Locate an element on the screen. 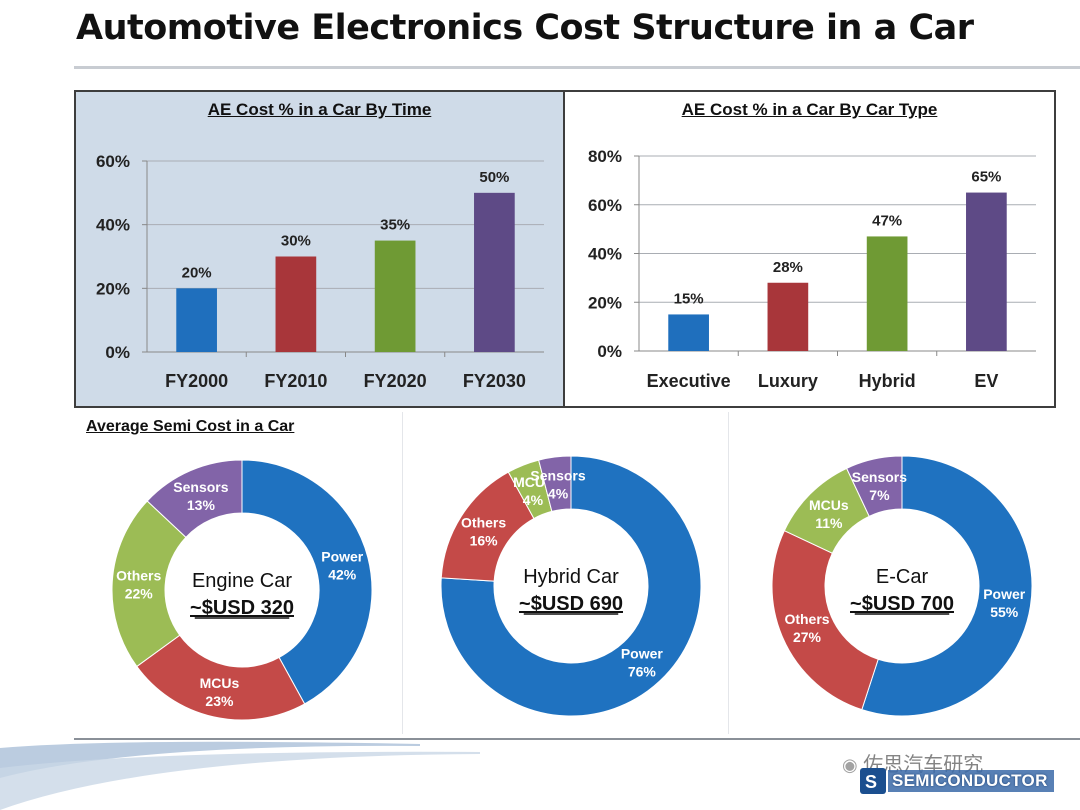  x-category-label: FY2000 is located at coordinates (196, 381).